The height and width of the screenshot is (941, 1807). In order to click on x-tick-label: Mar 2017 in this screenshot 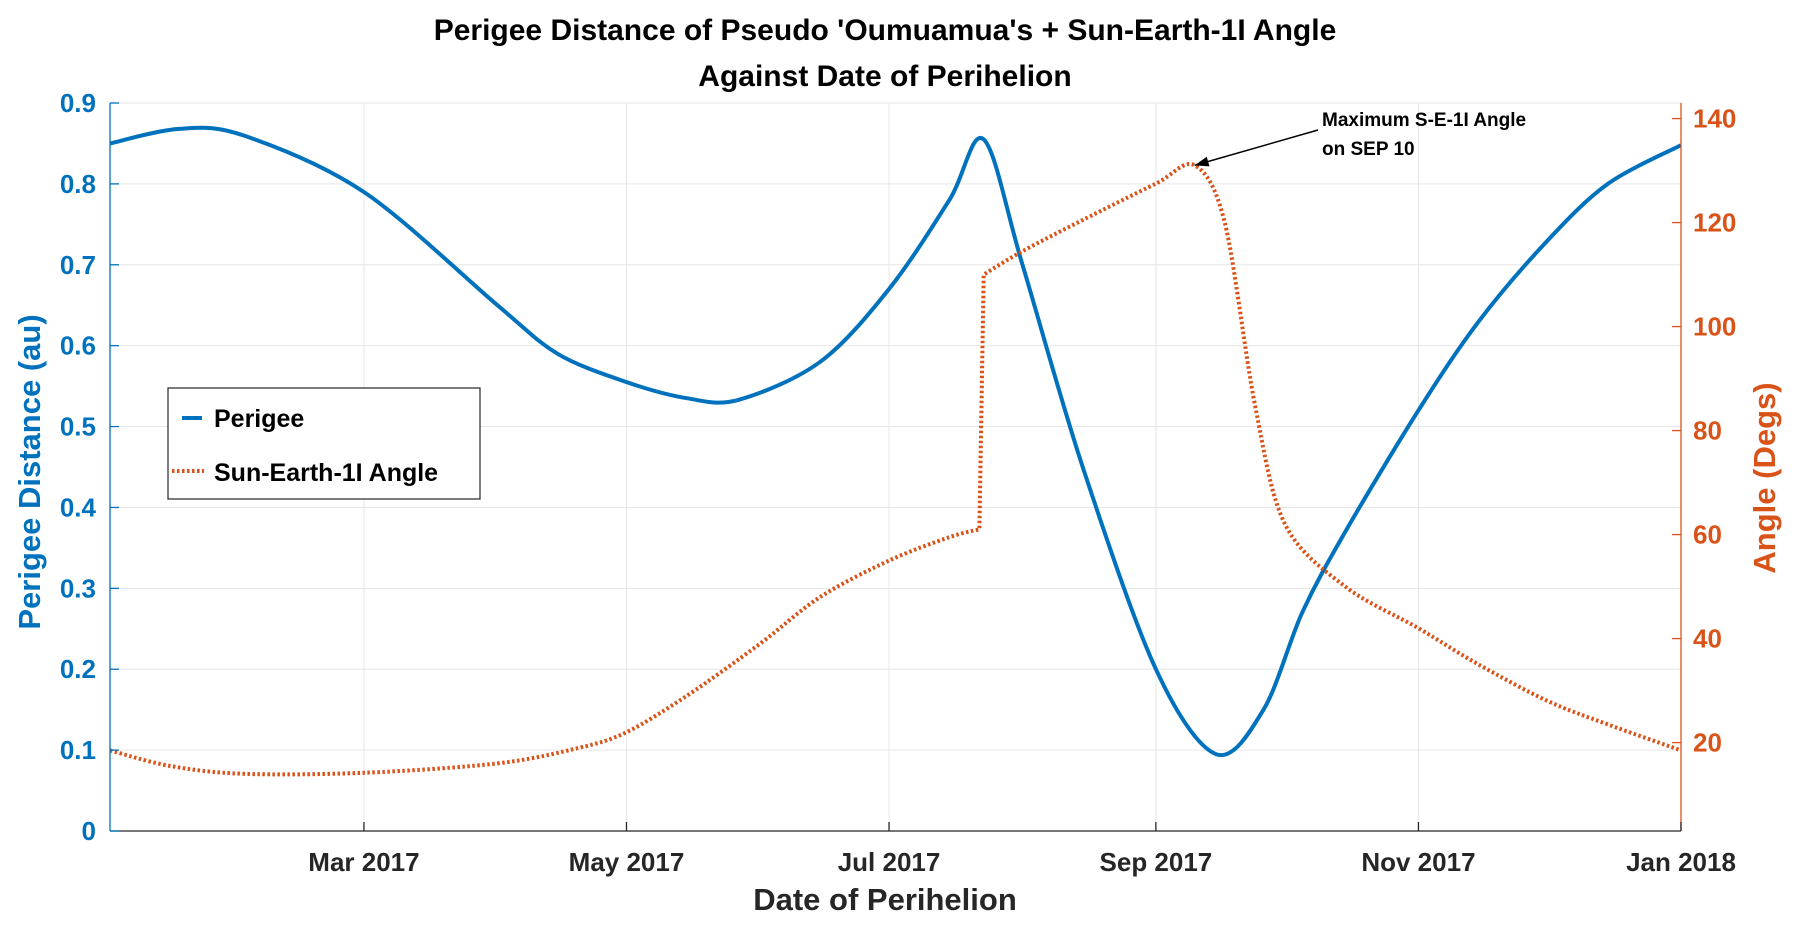, I will do `click(363, 862)`.